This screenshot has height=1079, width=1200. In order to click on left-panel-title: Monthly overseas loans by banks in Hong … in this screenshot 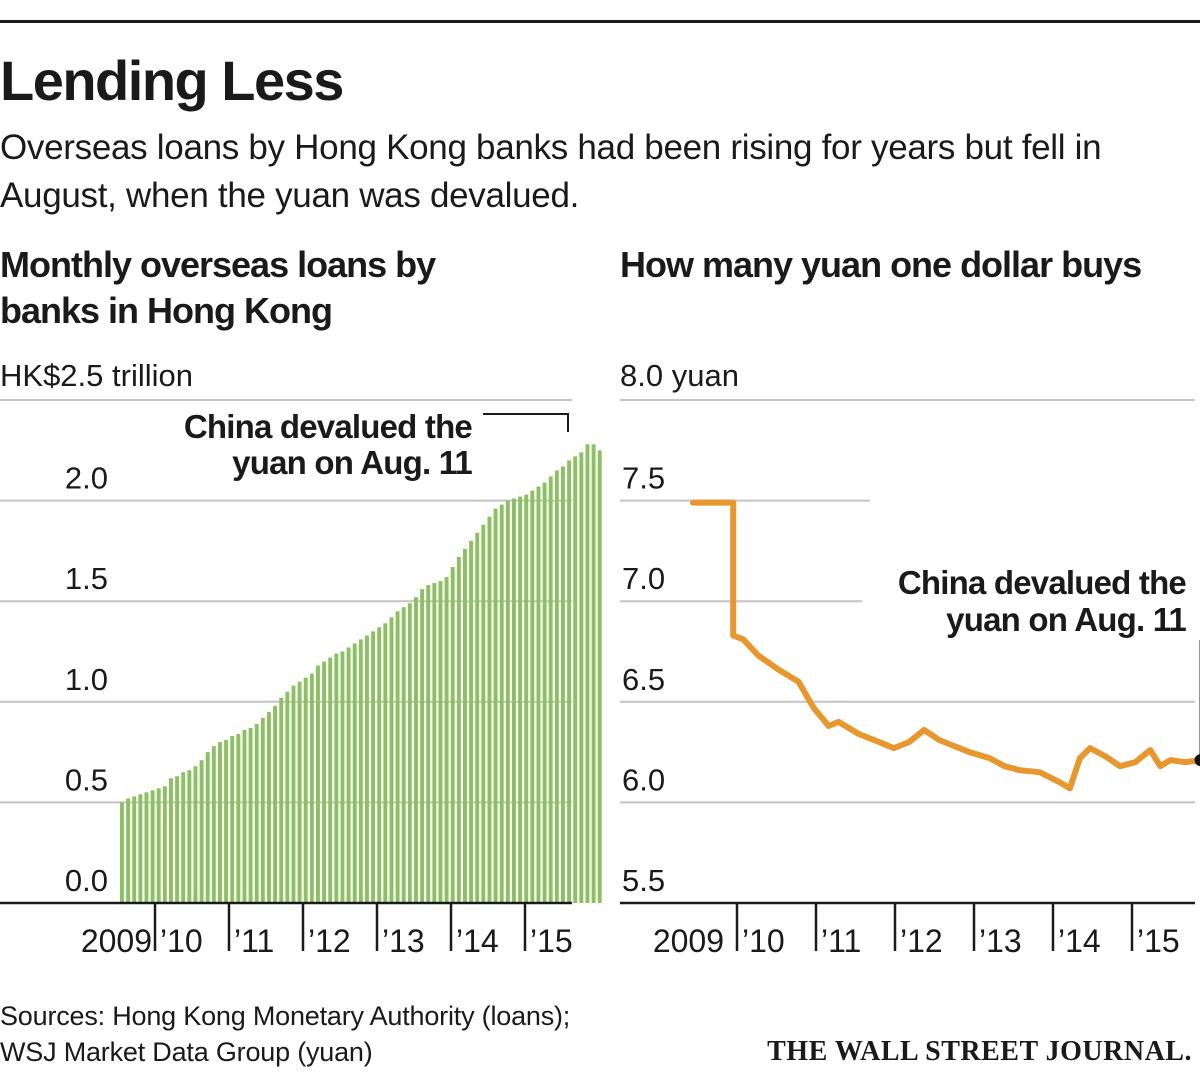, I will do `click(218, 287)`.